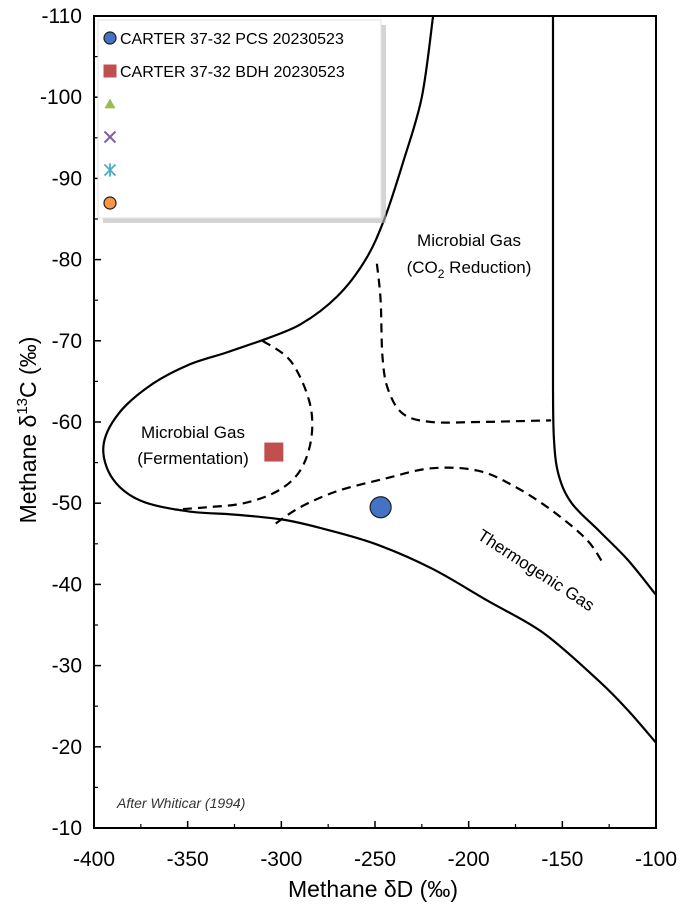  I want to click on legend-marker-4-stroke, so click(110, 137).